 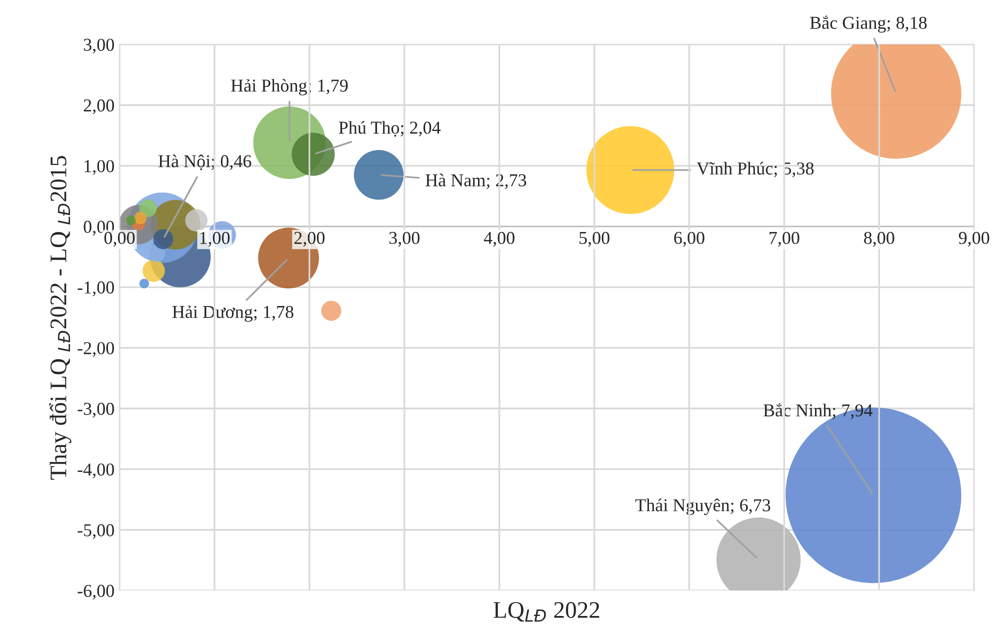 I want to click on y-tick-label: 3,00, so click(x=99, y=46).